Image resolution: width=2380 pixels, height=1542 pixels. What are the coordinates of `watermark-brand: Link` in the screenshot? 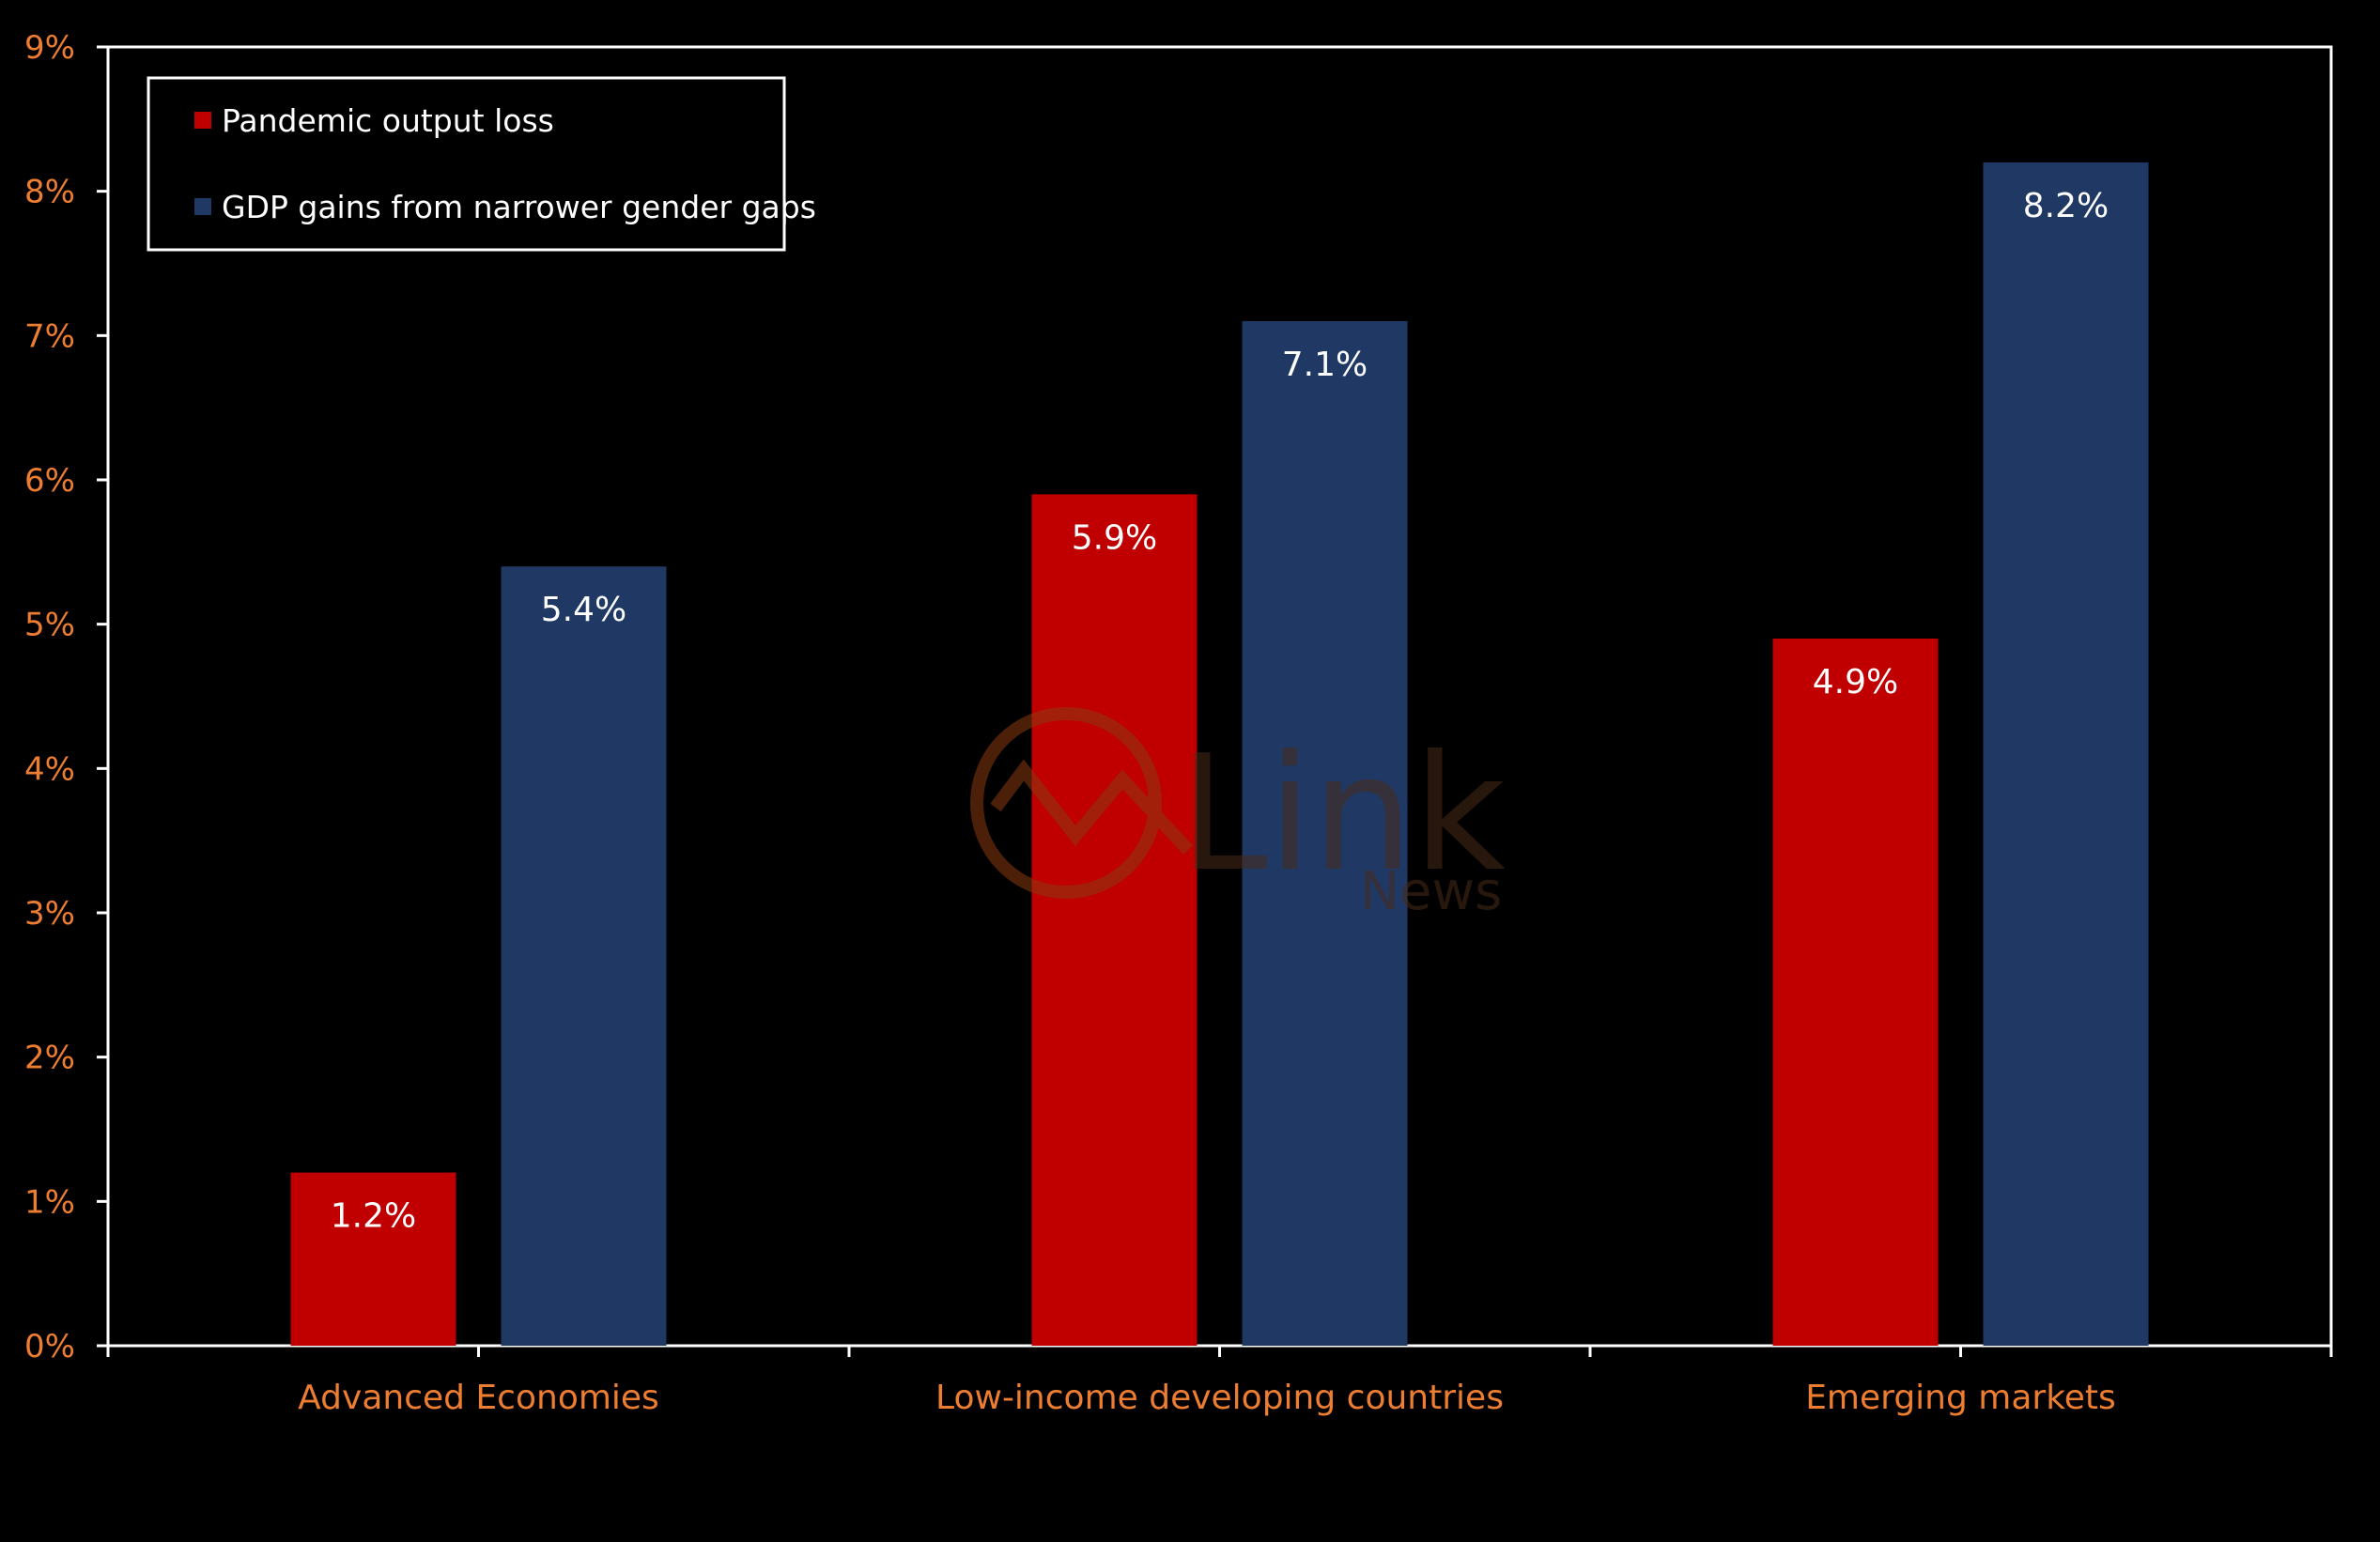 It's located at (1342, 814).